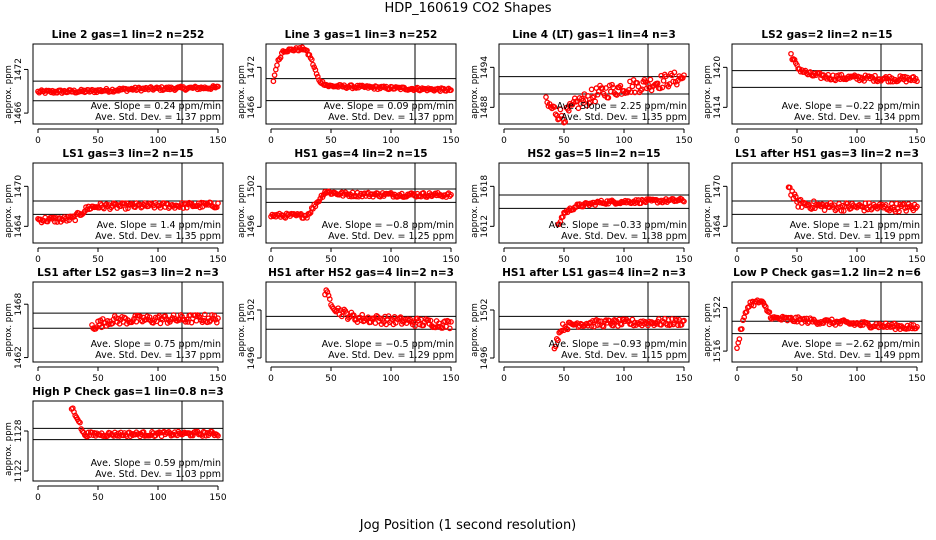  Describe the element at coordinates (857, 236) in the screenshot. I see `std-annotation: Ave. Std. Dev. = 1.19 ppm` at that location.